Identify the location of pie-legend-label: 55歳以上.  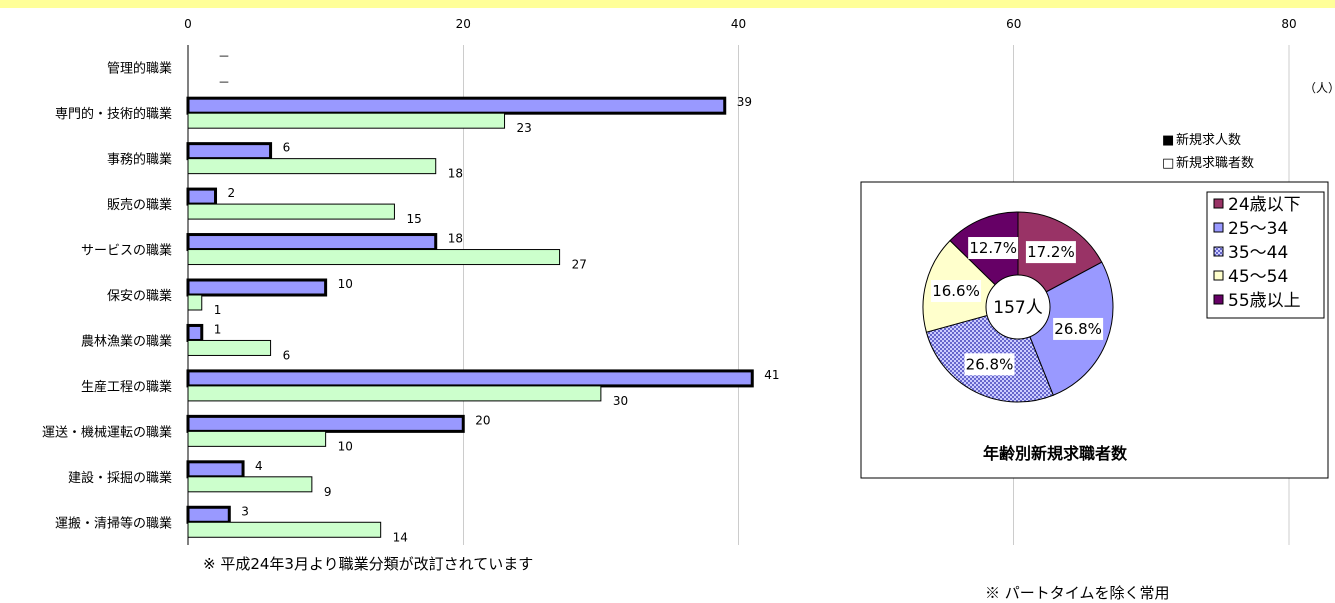
(1264, 301).